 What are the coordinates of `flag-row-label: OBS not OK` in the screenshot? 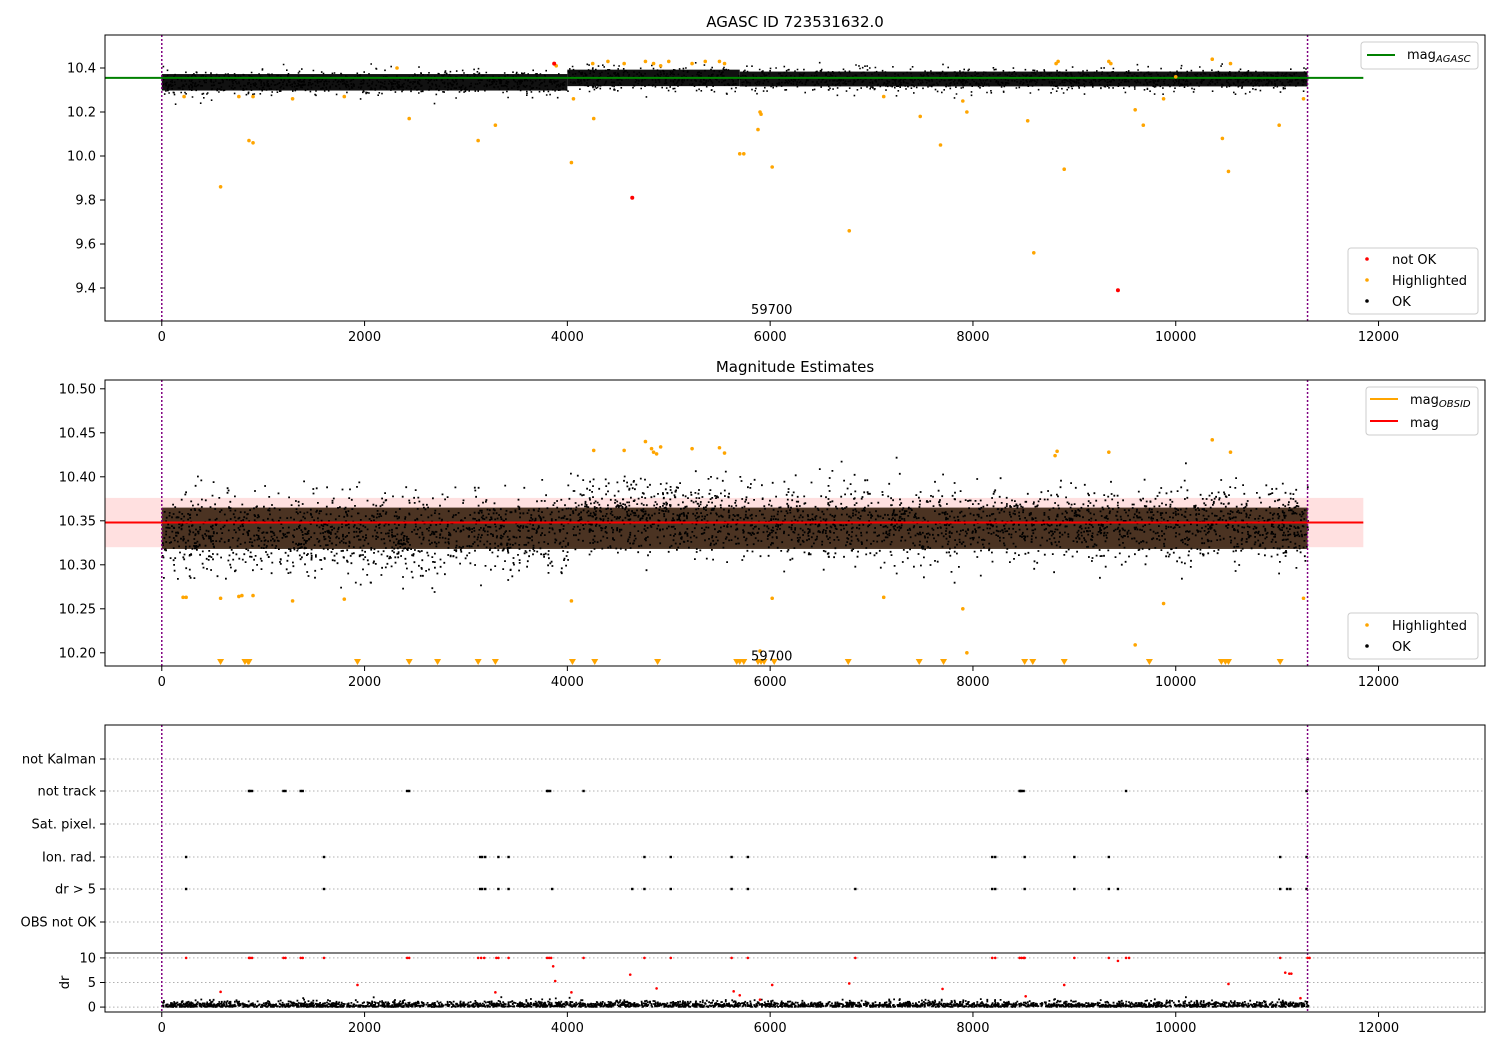 It's located at (59, 923).